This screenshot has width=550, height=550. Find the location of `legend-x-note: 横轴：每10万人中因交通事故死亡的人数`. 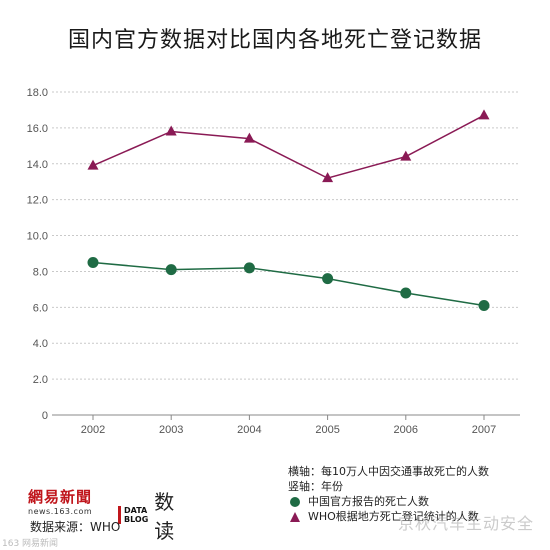

legend-x-note: 横轴：每10万人中因交通事故死亡的人数 is located at coordinates (388, 471).